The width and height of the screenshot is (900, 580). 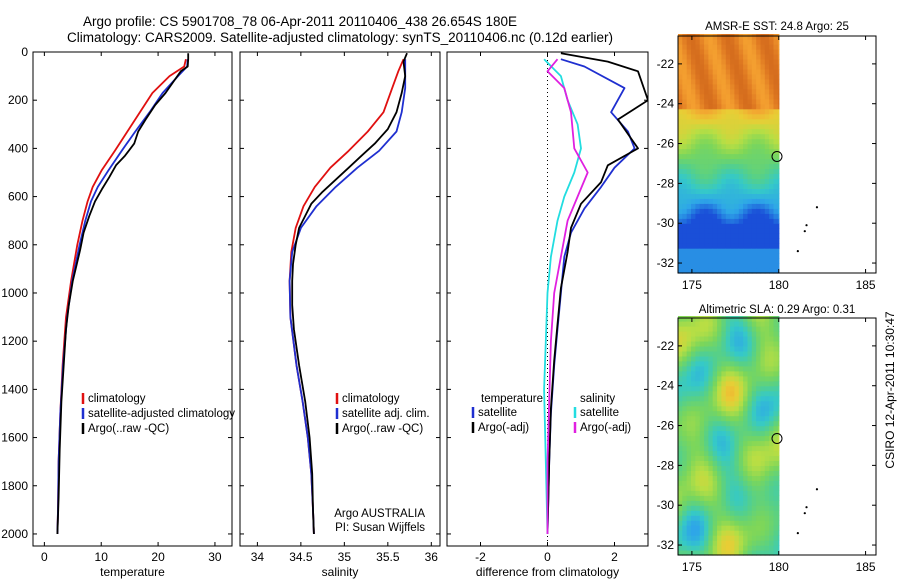 What do you see at coordinates (666, 183) in the screenshot?
I see `sst-map-ytick-label: -28` at bounding box center [666, 183].